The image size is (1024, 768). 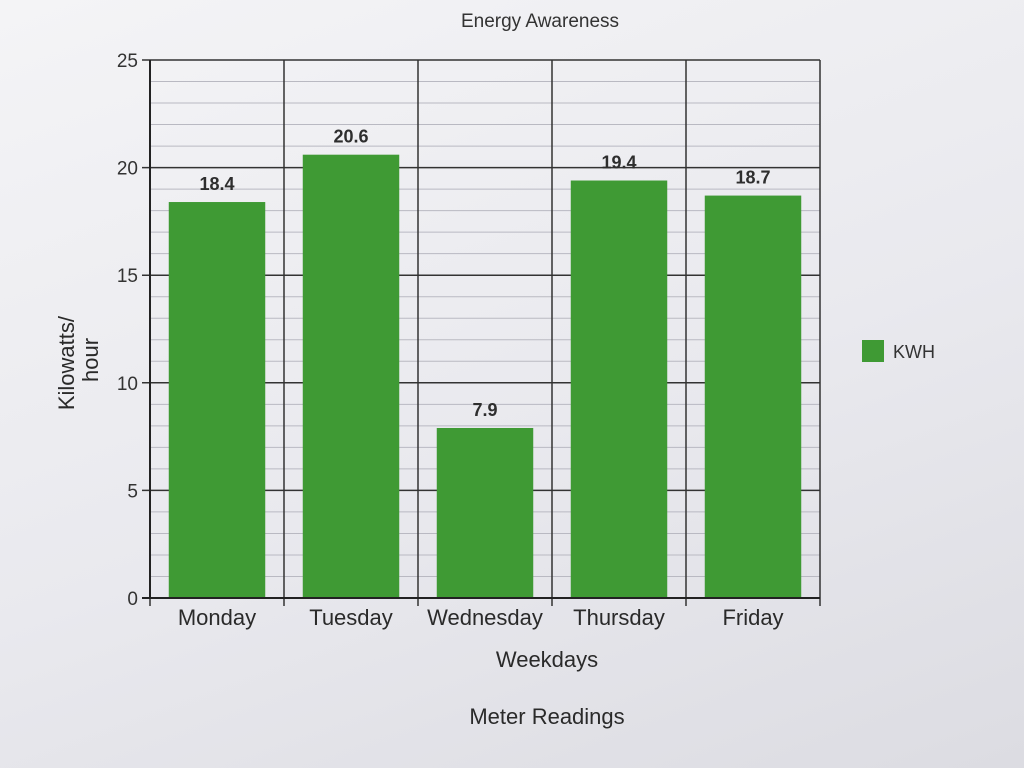 I want to click on bar-wednesday, so click(x=485, y=512).